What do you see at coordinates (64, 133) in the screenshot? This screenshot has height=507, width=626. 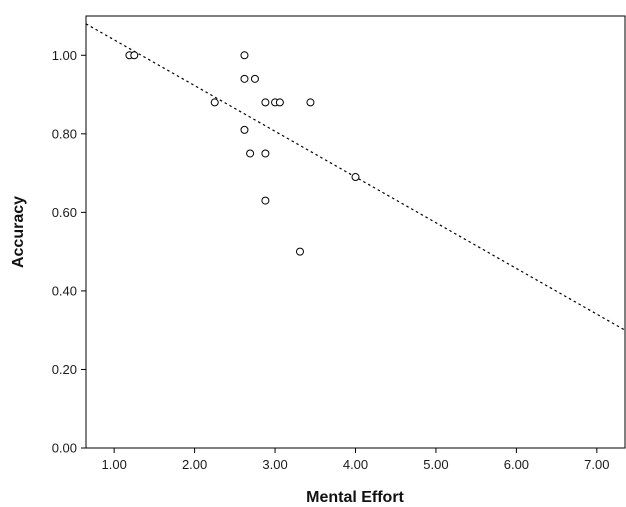 I see `y-tick-label: 0.80` at bounding box center [64, 133].